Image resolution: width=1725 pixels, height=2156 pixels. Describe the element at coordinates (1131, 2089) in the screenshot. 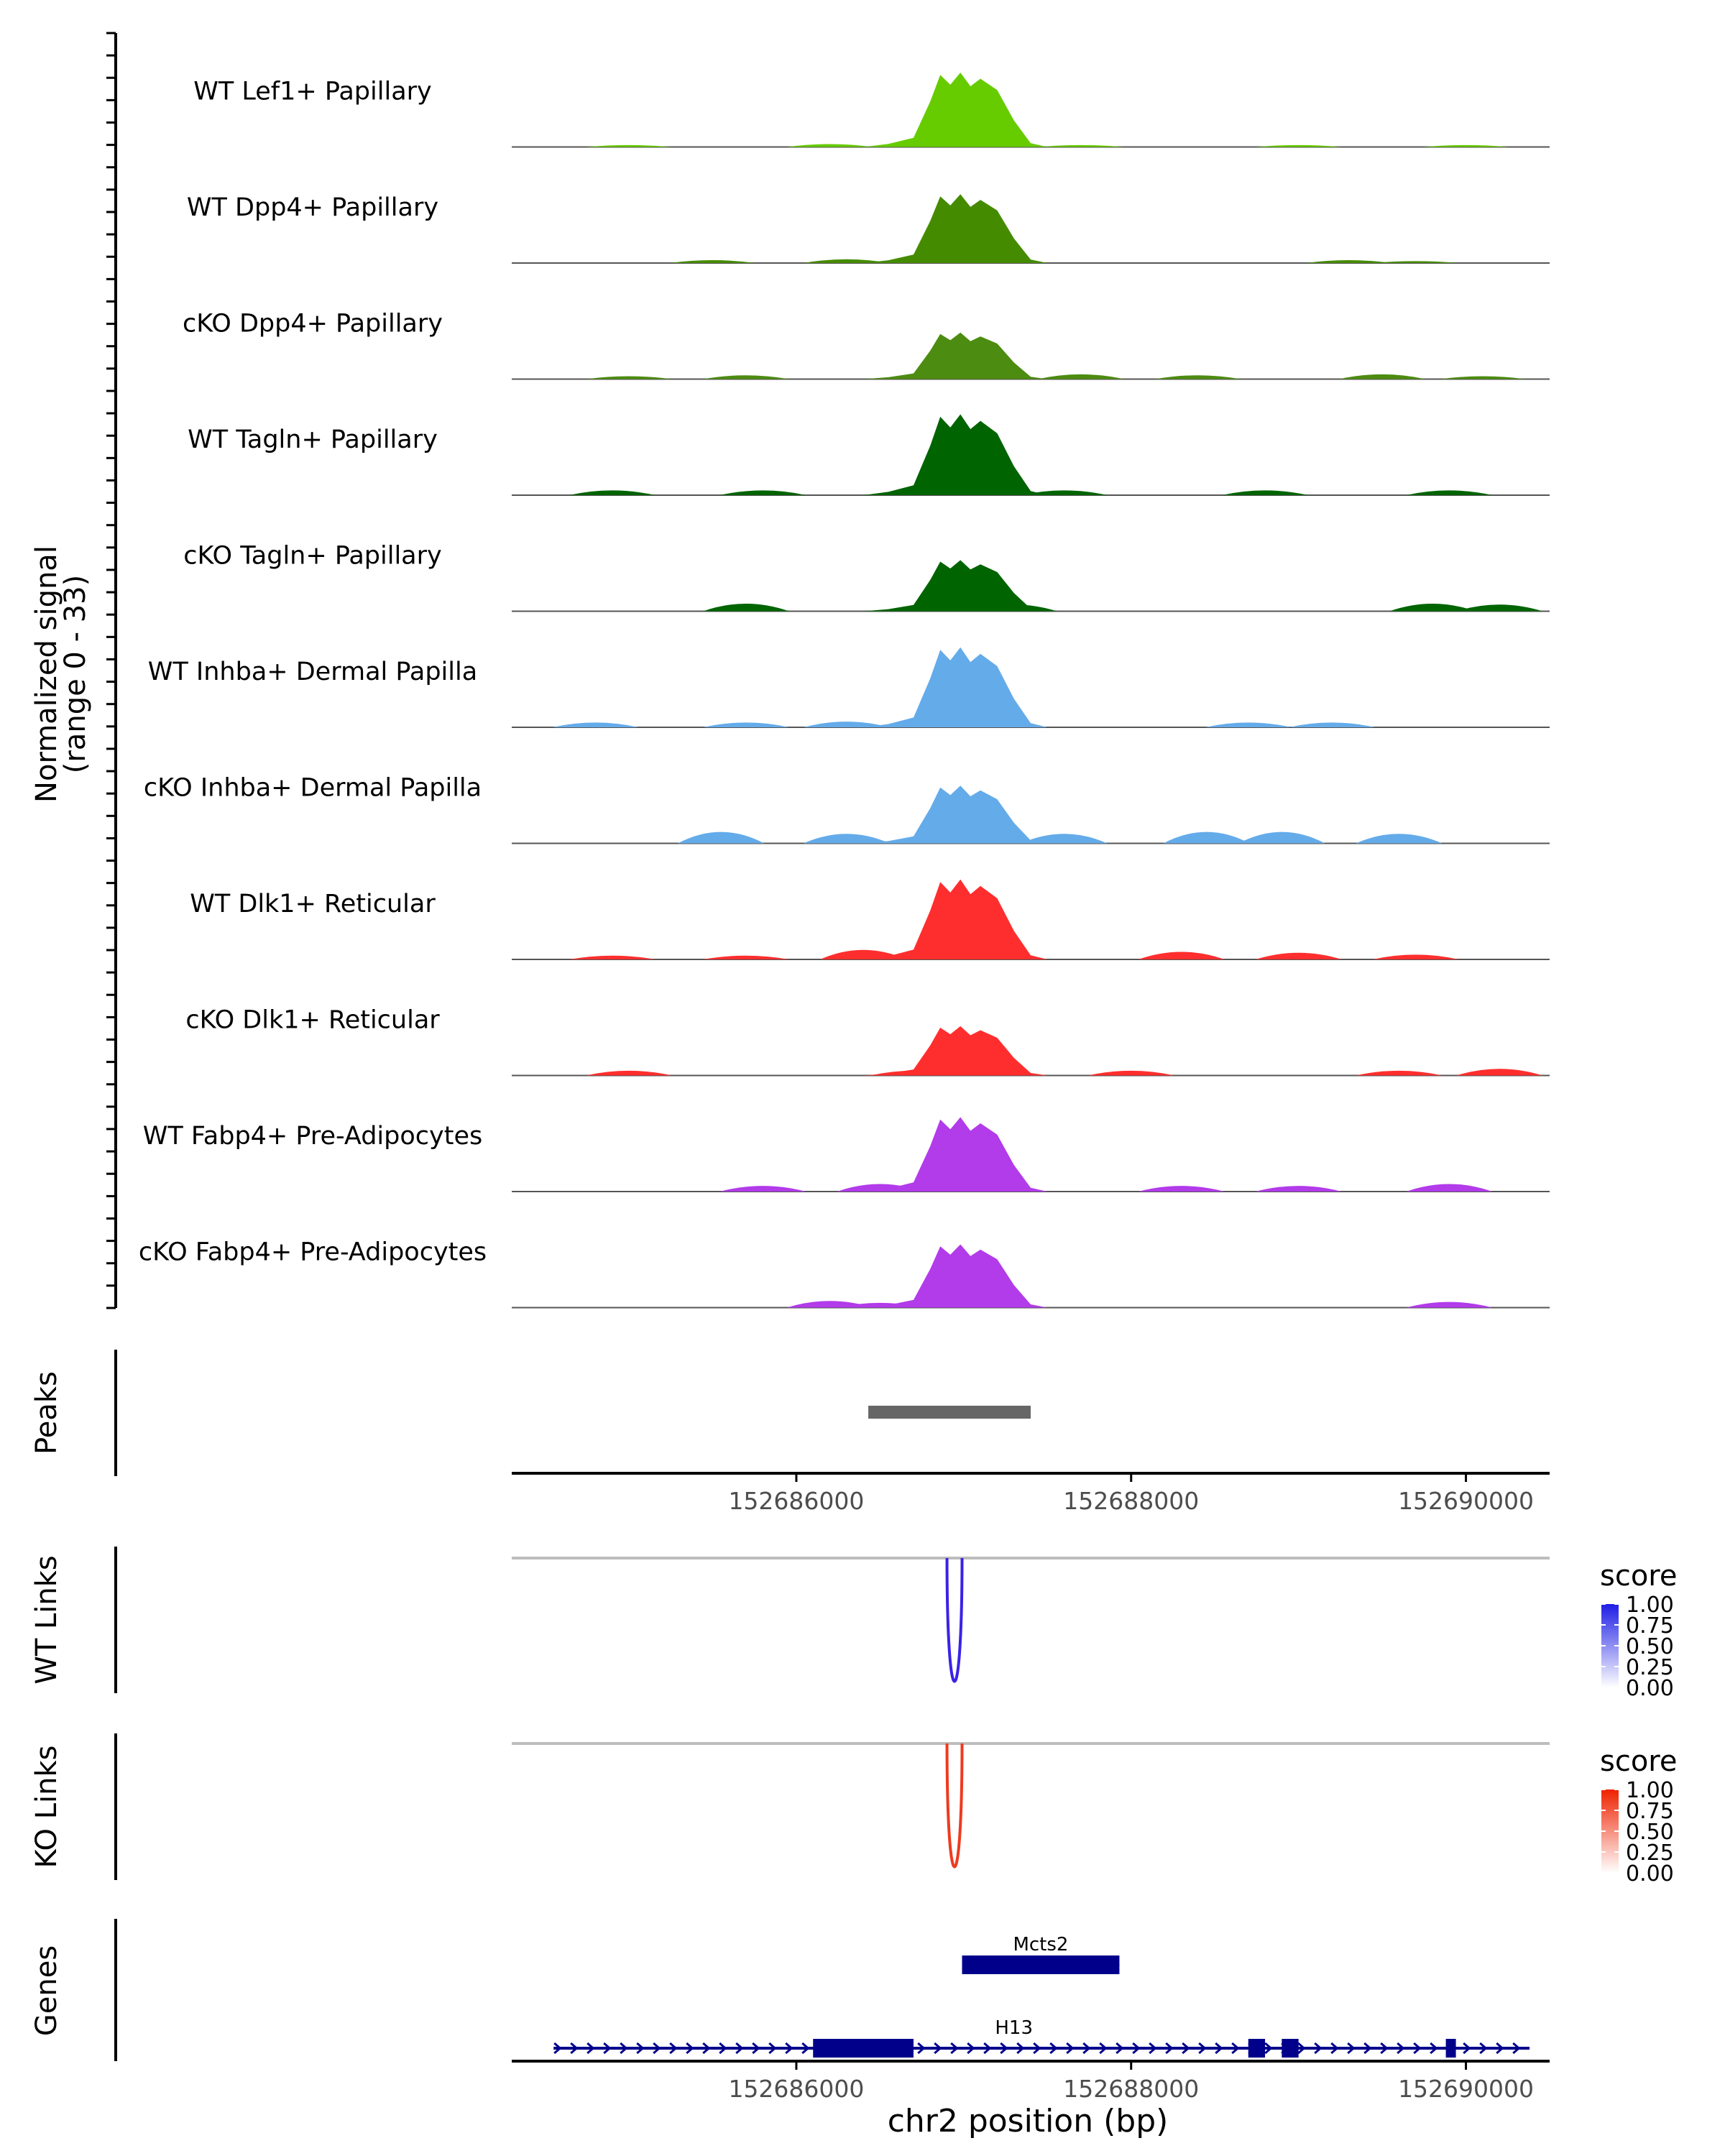

I see `x-tick-label: 152688000` at that location.